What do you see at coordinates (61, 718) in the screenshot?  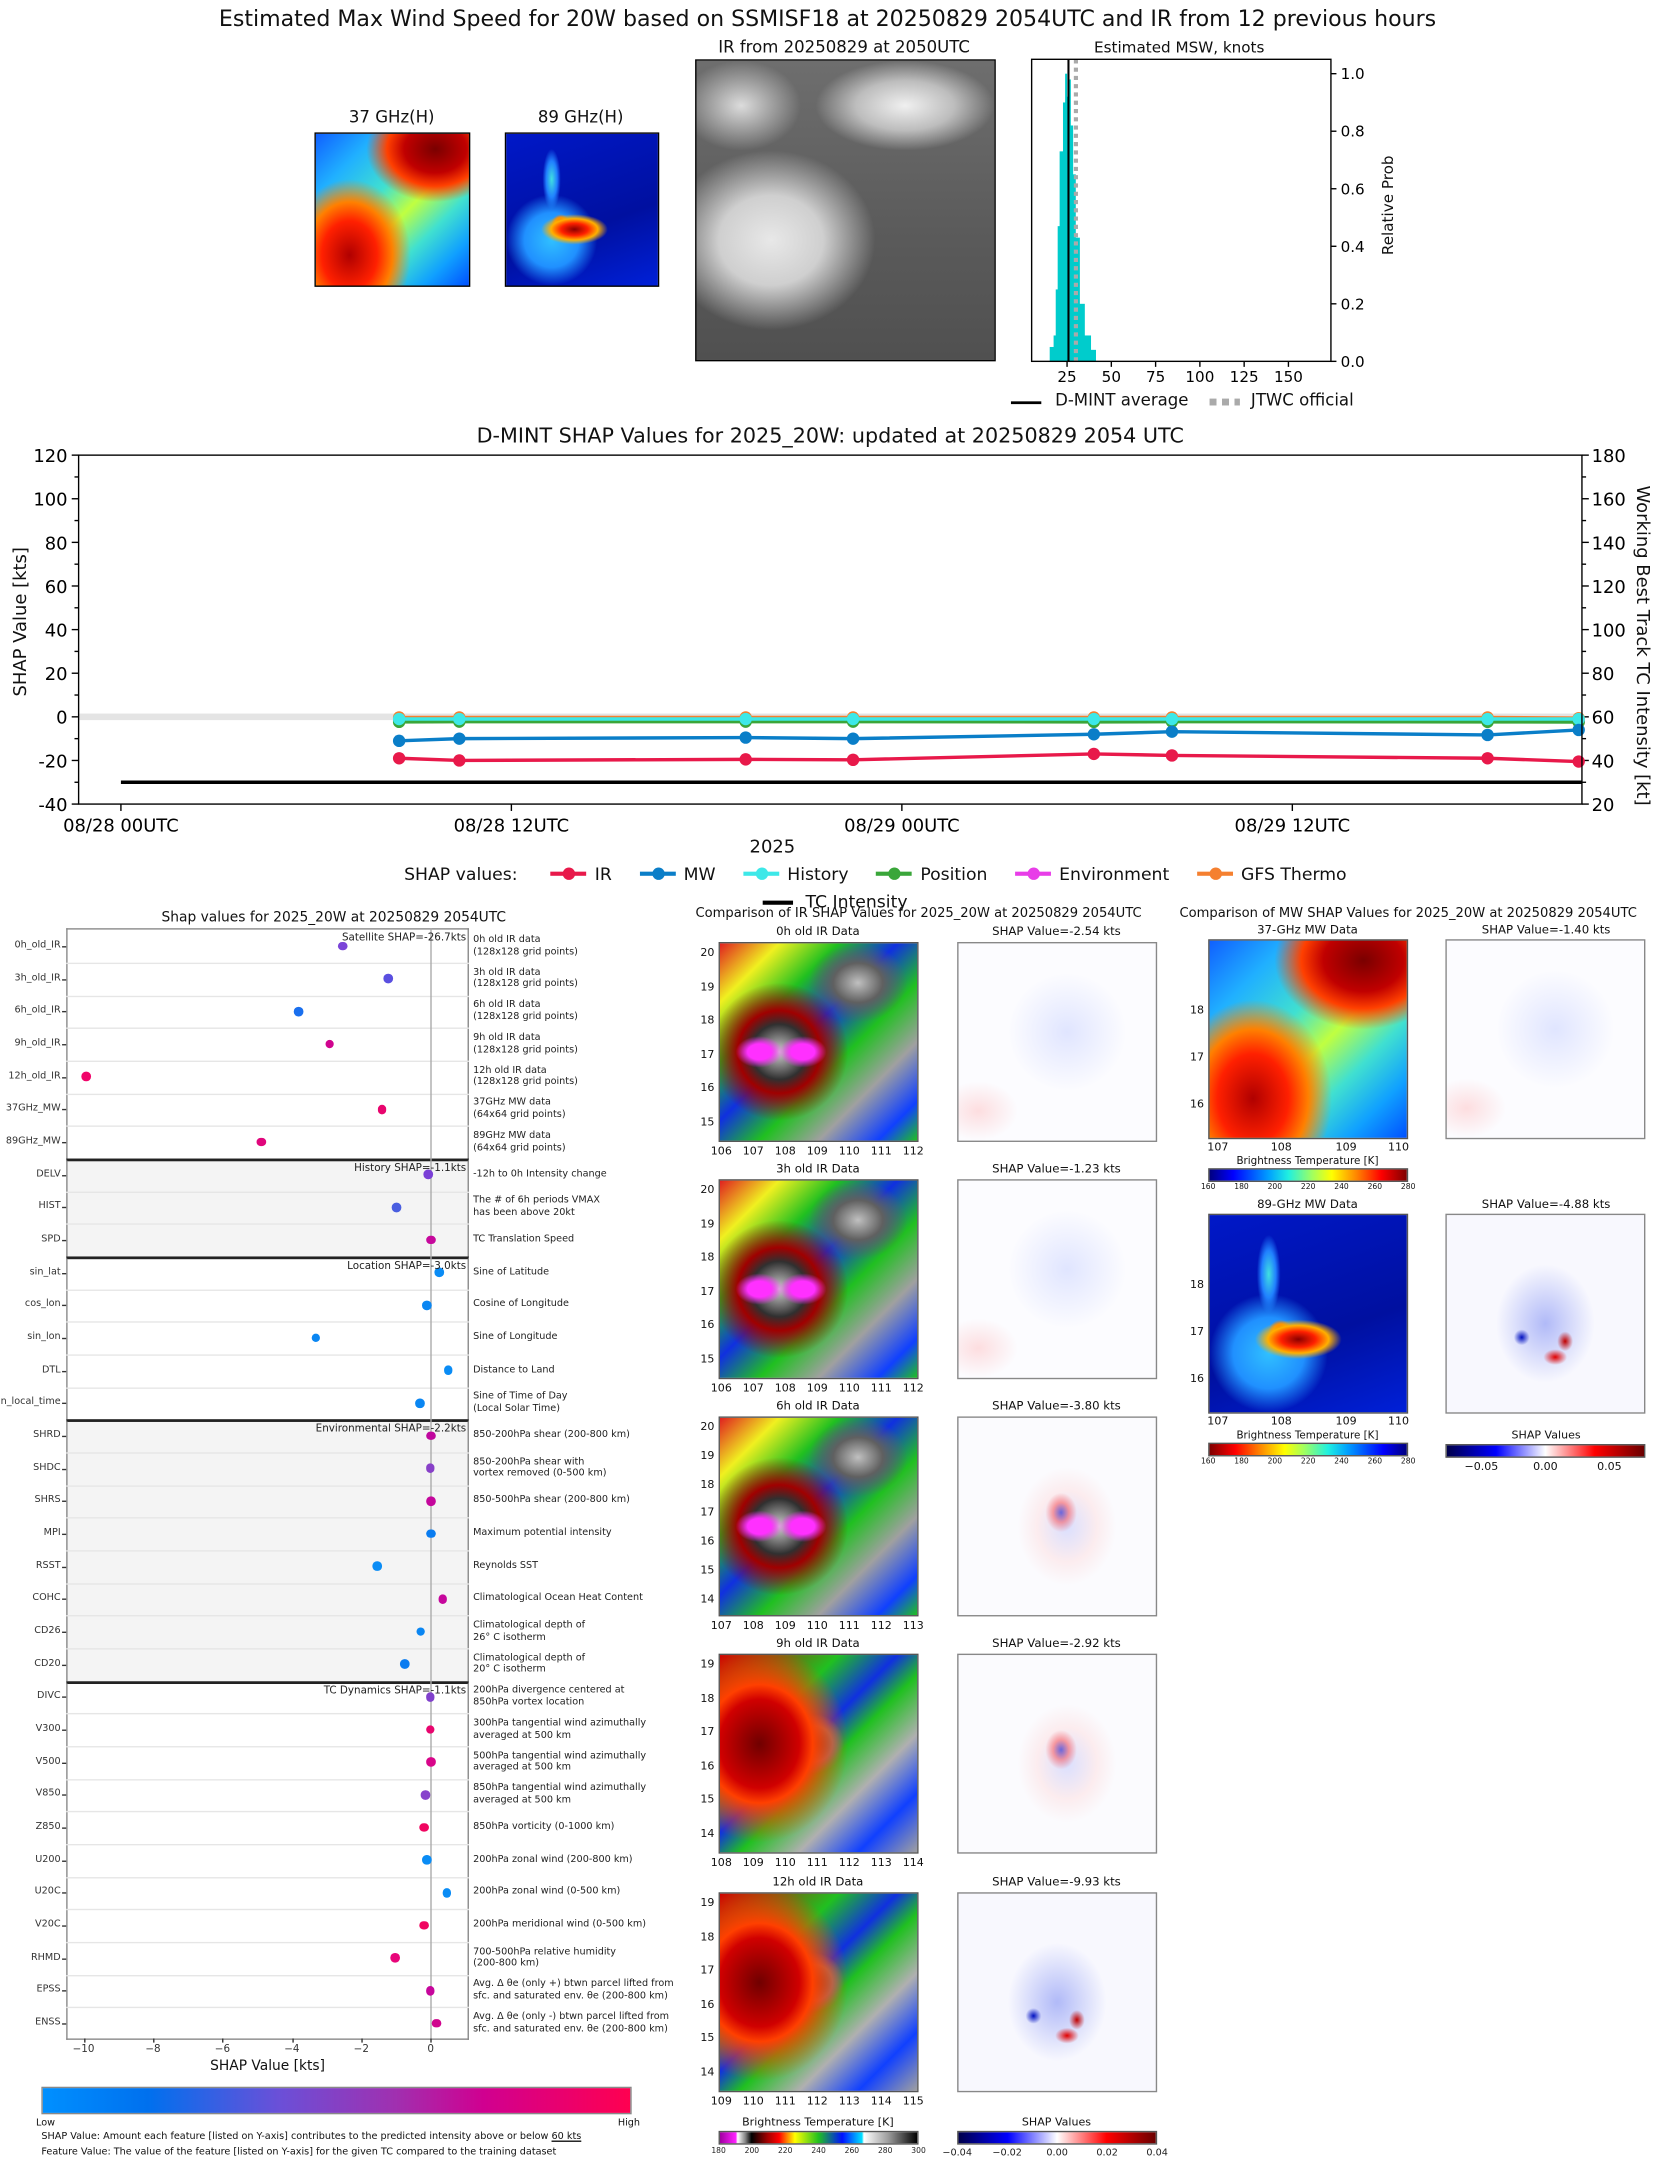 I see `y-tick-label: 0` at bounding box center [61, 718].